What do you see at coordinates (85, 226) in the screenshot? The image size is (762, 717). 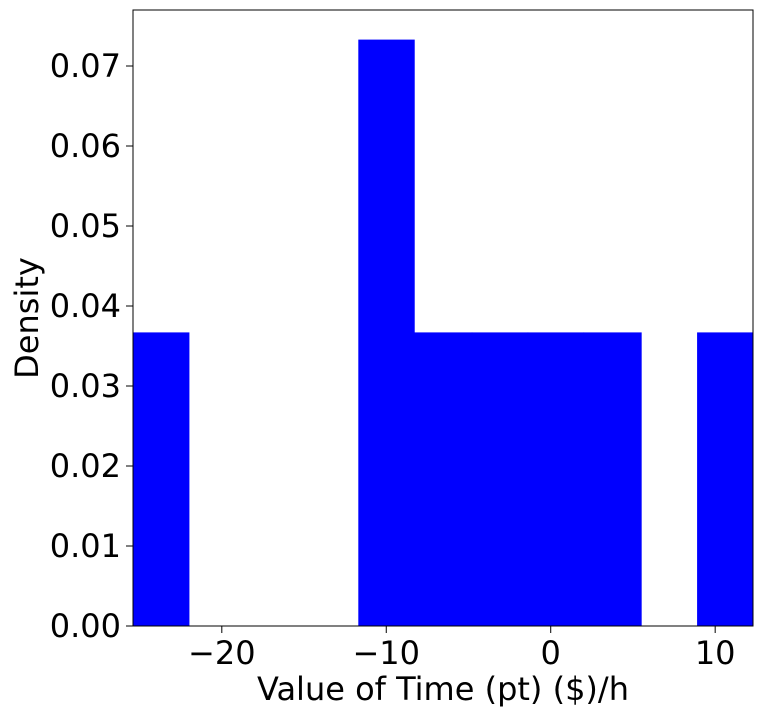 I see `y-tick-label: 0.05` at bounding box center [85, 226].